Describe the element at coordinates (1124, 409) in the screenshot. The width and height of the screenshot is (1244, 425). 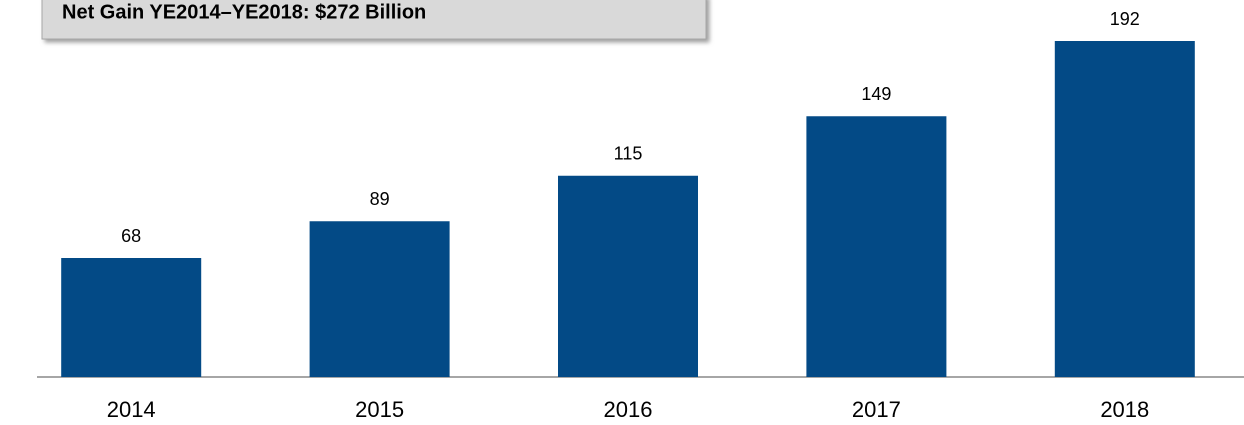
I see `x-tick-label: 2018` at that location.